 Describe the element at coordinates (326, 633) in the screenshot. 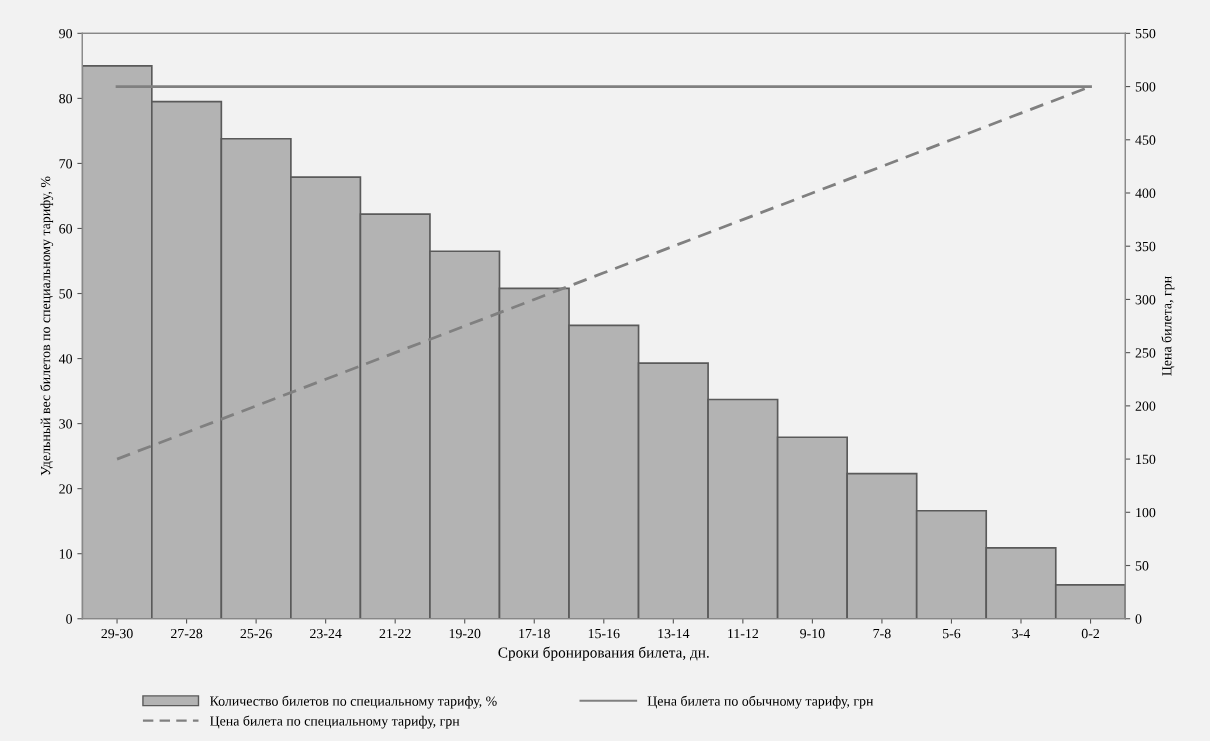

I see `x-tick-label: 23-24` at that location.